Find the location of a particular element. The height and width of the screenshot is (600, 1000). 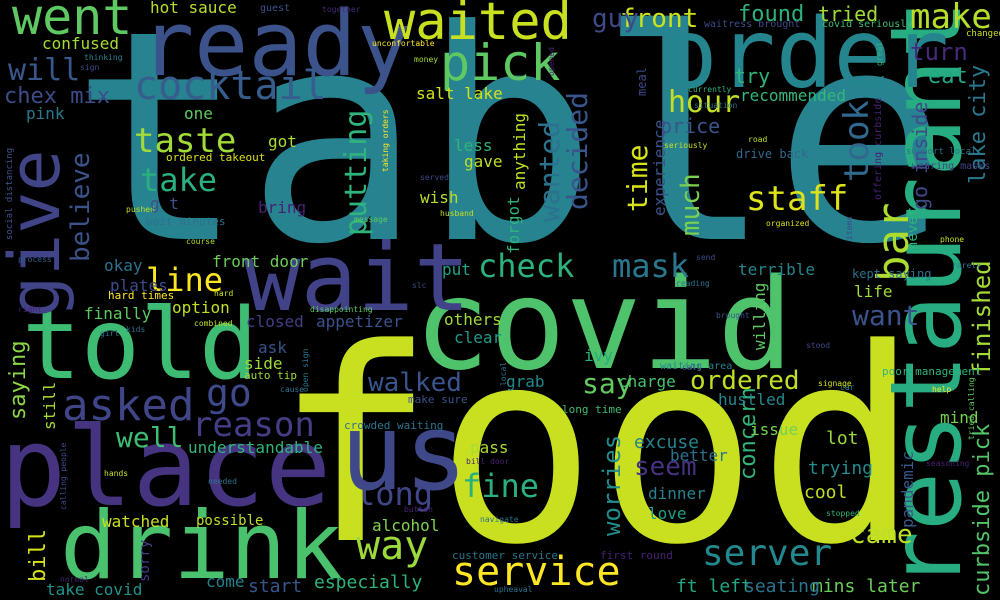

word: long is located at coordinates (395, 494).